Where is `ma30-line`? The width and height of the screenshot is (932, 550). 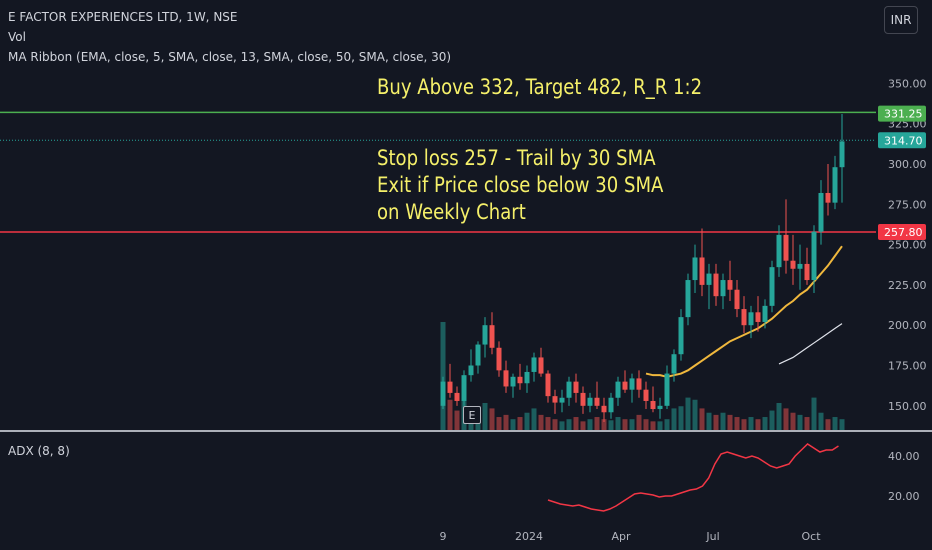 ma30-line is located at coordinates (744, 311).